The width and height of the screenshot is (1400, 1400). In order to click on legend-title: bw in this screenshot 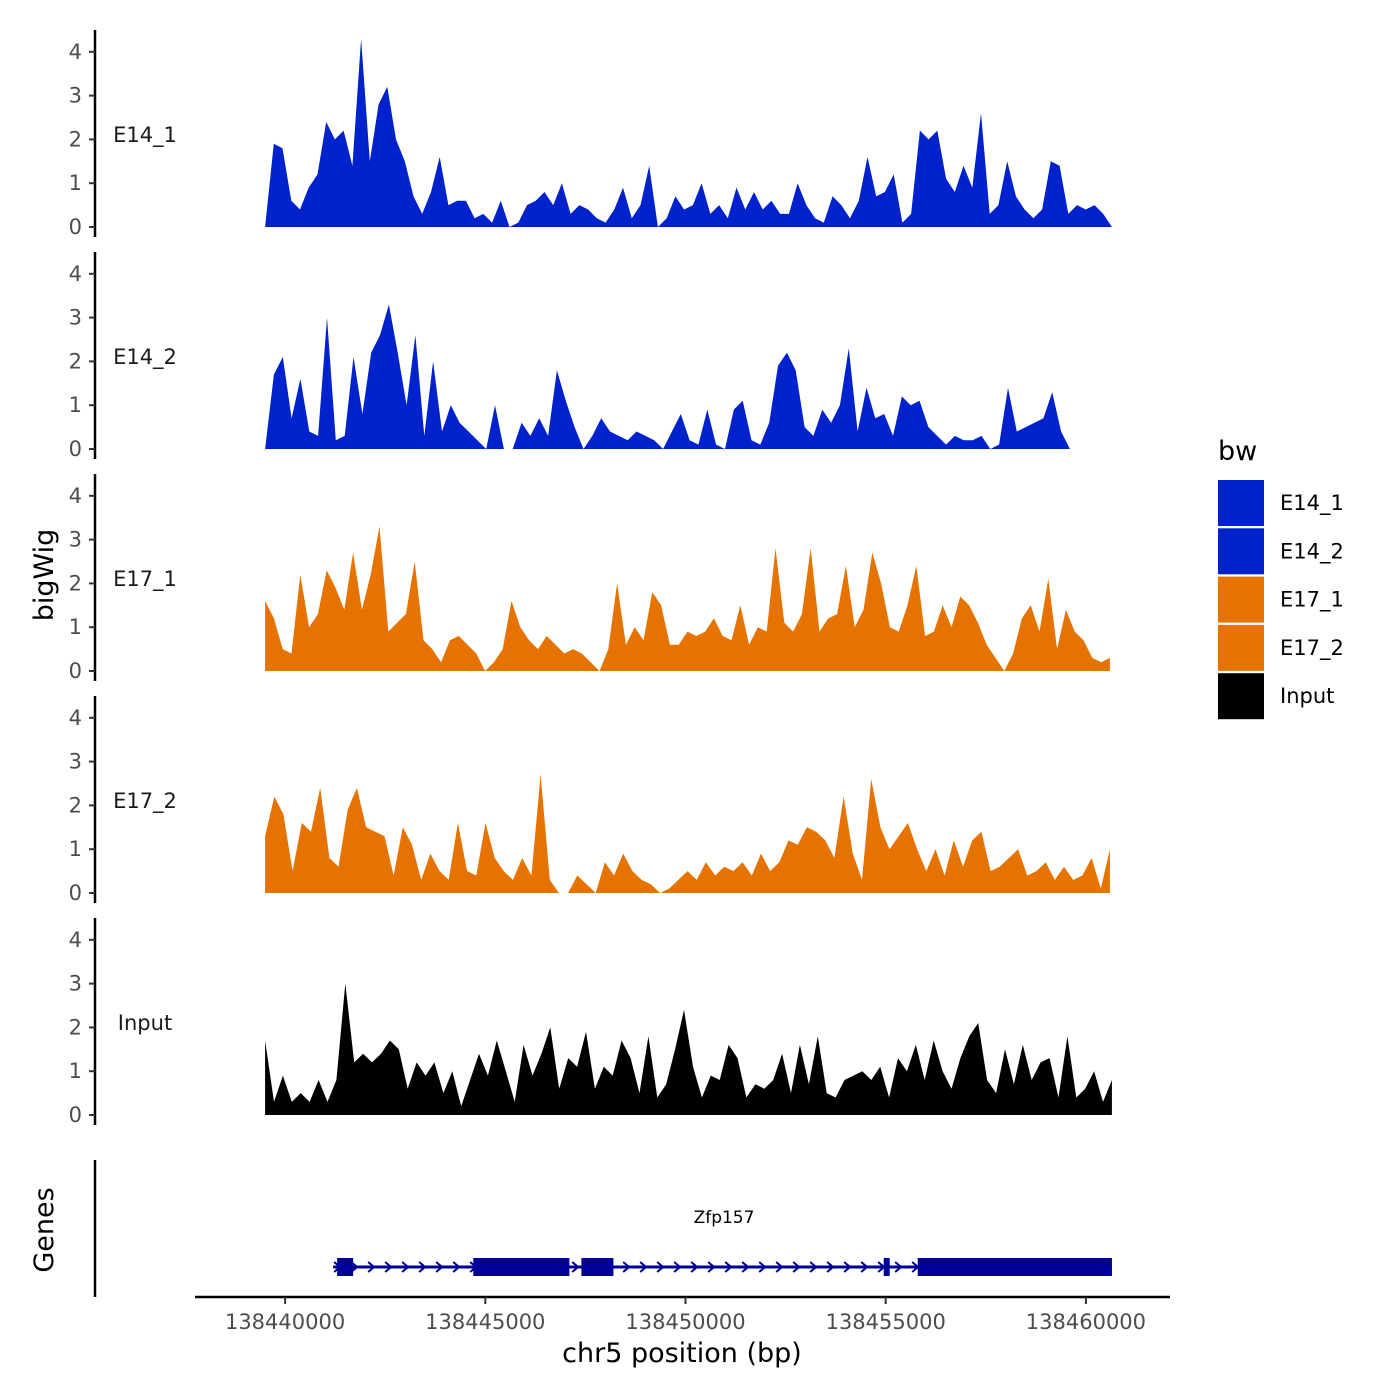, I will do `click(1237, 451)`.